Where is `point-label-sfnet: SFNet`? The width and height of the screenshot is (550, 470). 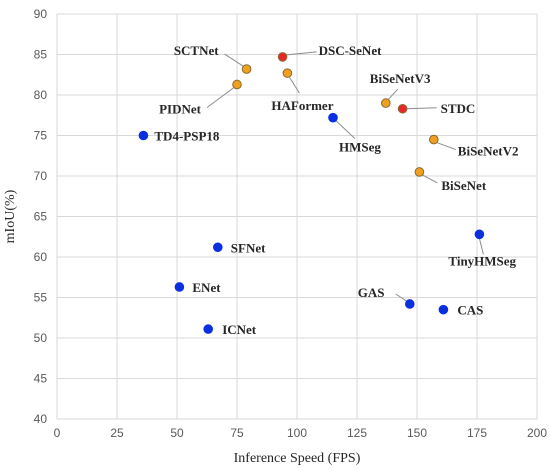 point-label-sfnet: SFNet is located at coordinates (248, 247).